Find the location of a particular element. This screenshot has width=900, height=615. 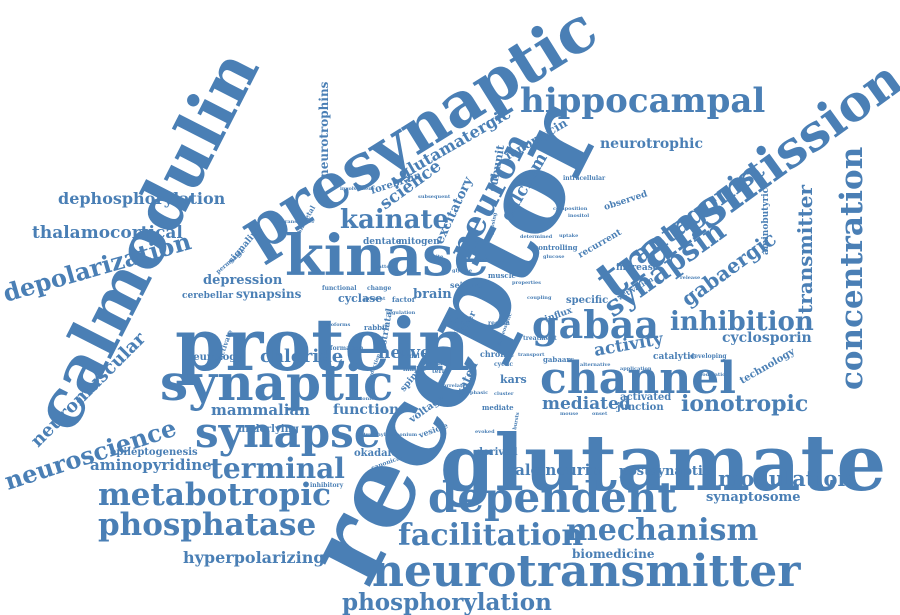

word: derived is located at coordinates (497, 452).